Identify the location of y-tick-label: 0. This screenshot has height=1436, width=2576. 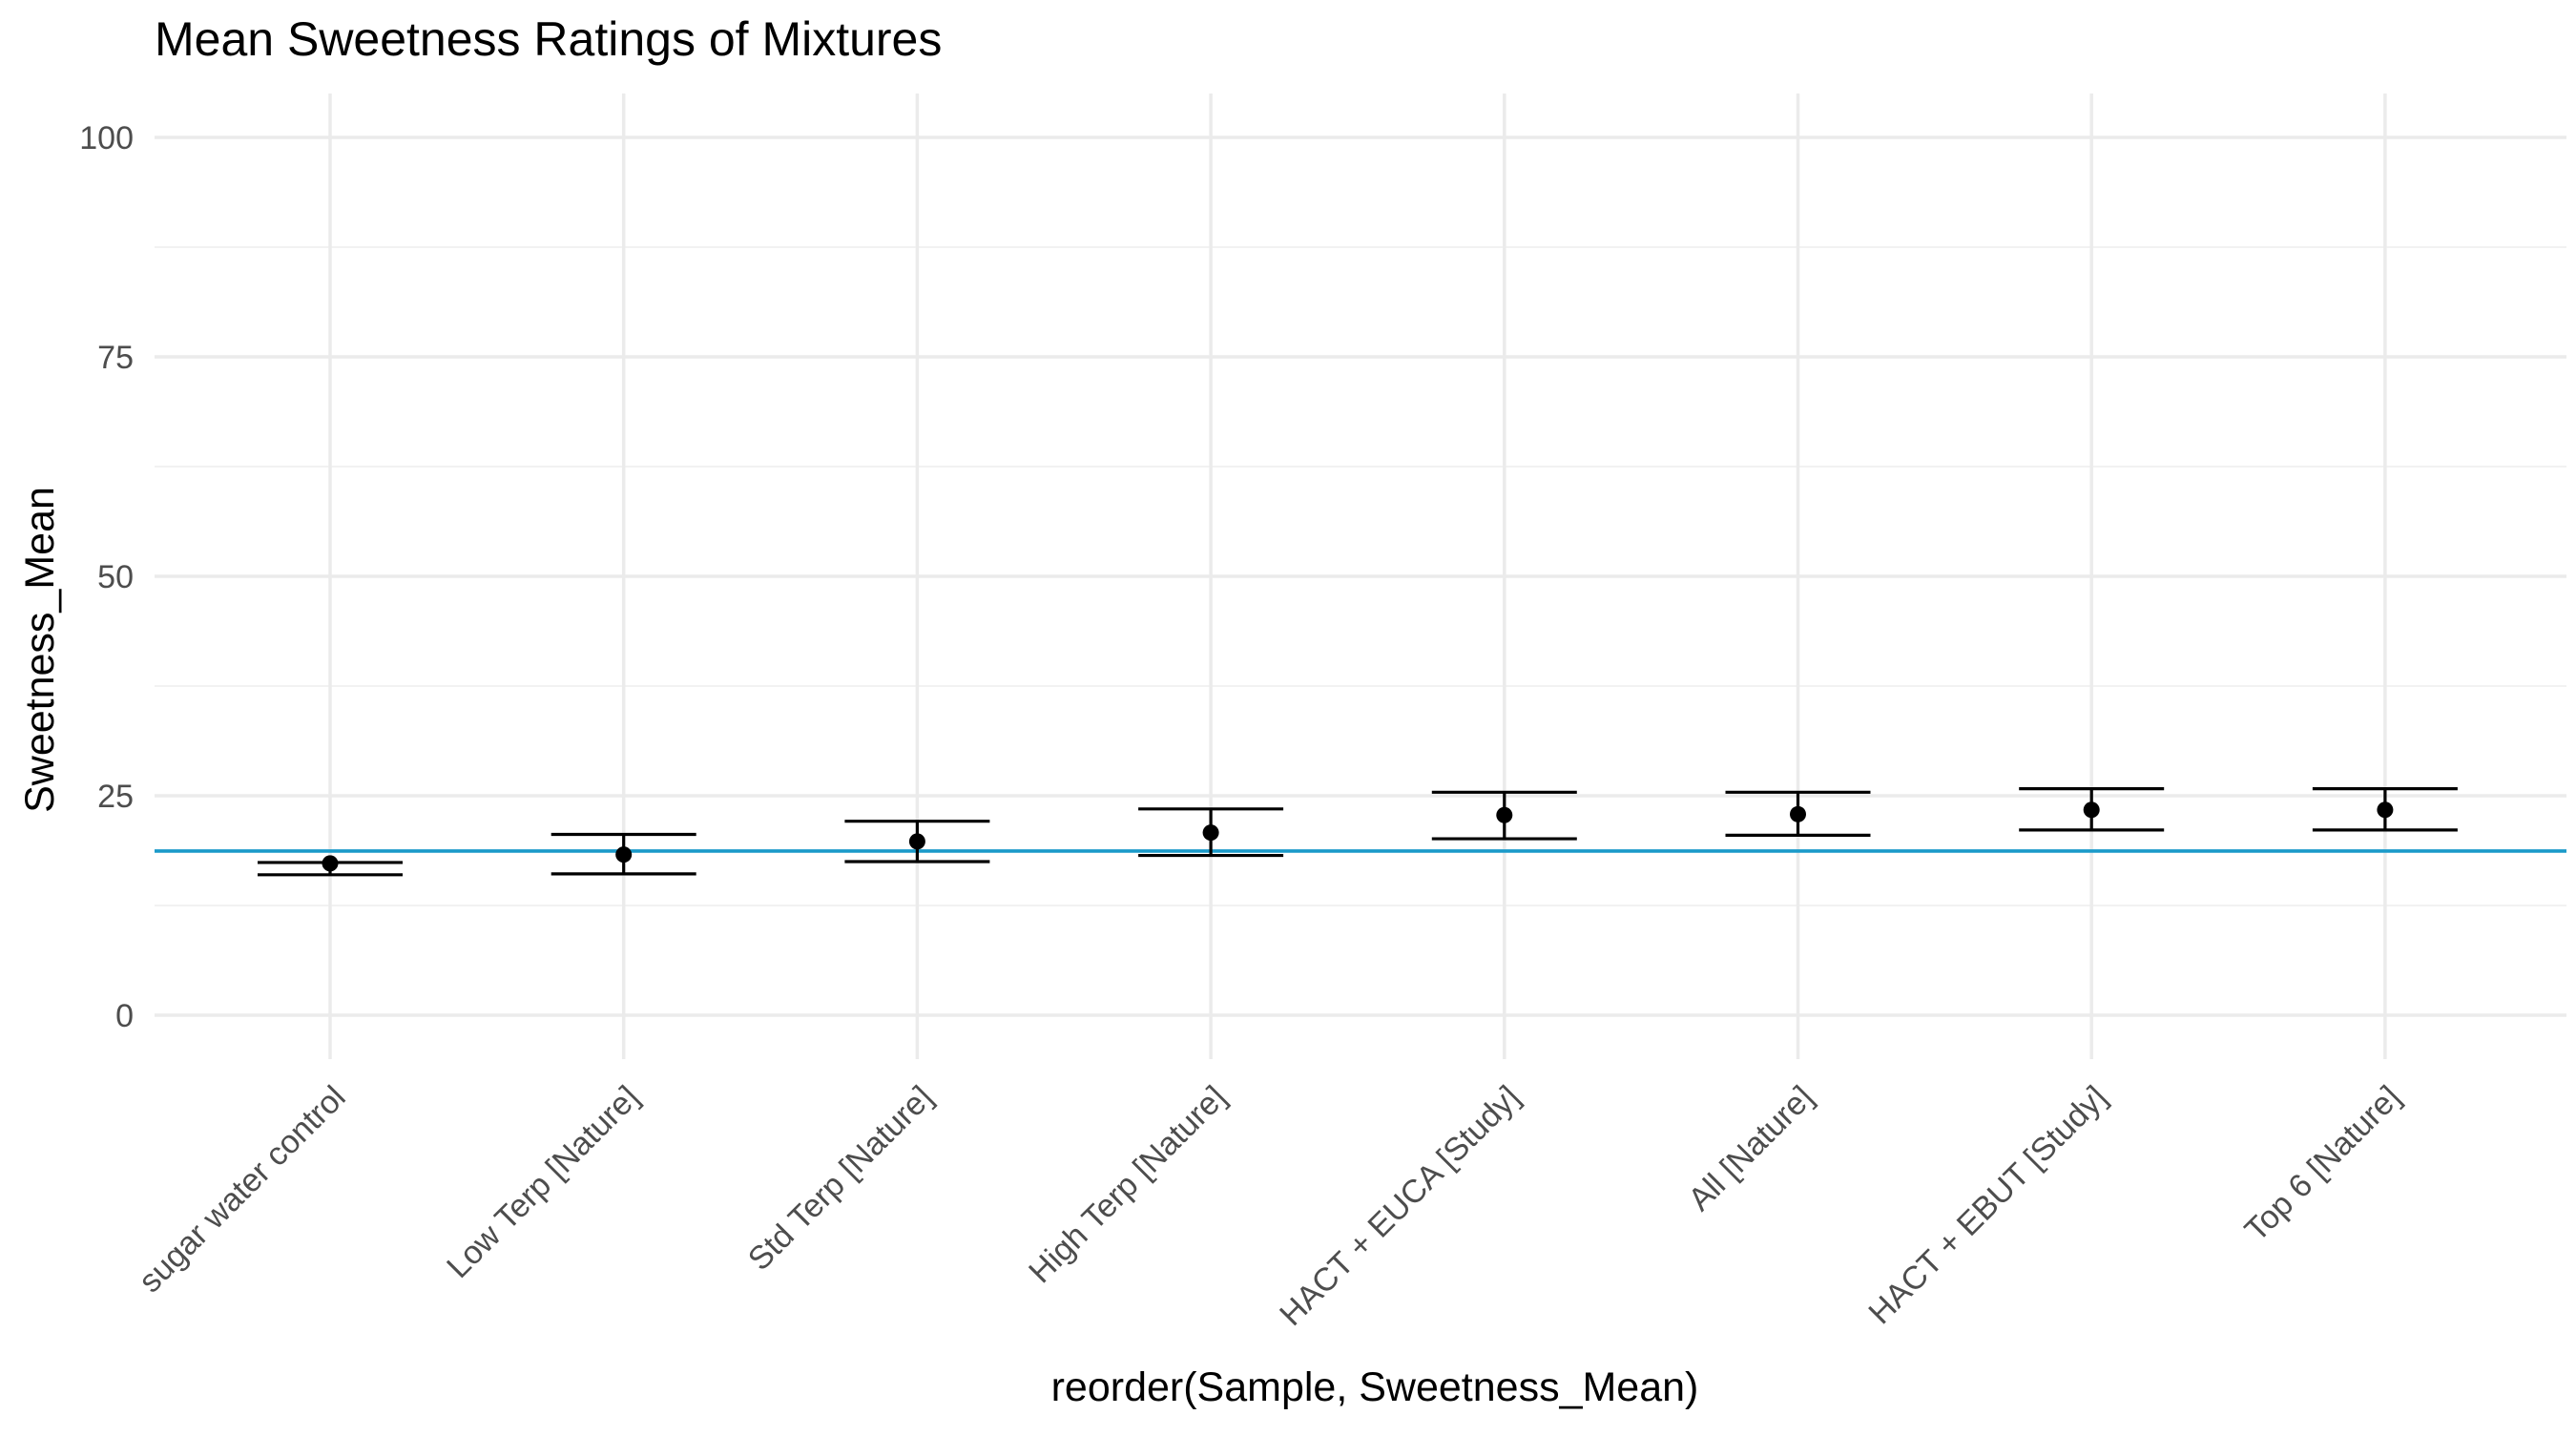
(124, 1016).